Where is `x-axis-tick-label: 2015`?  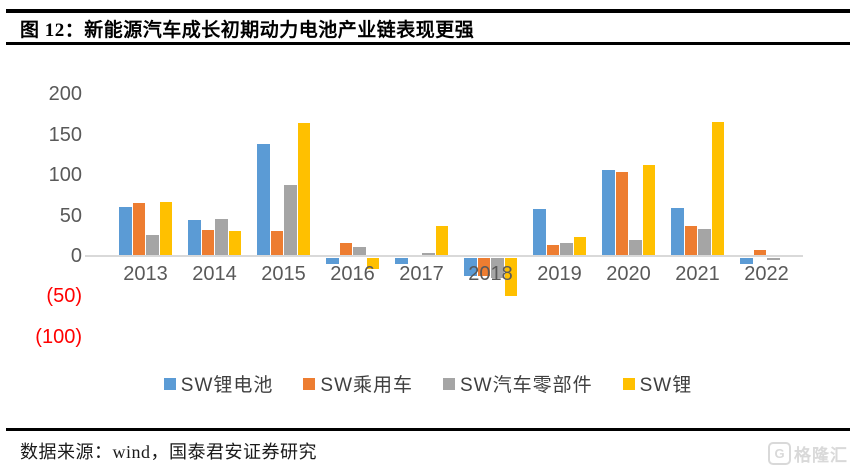
x-axis-tick-label: 2015 is located at coordinates (283, 274).